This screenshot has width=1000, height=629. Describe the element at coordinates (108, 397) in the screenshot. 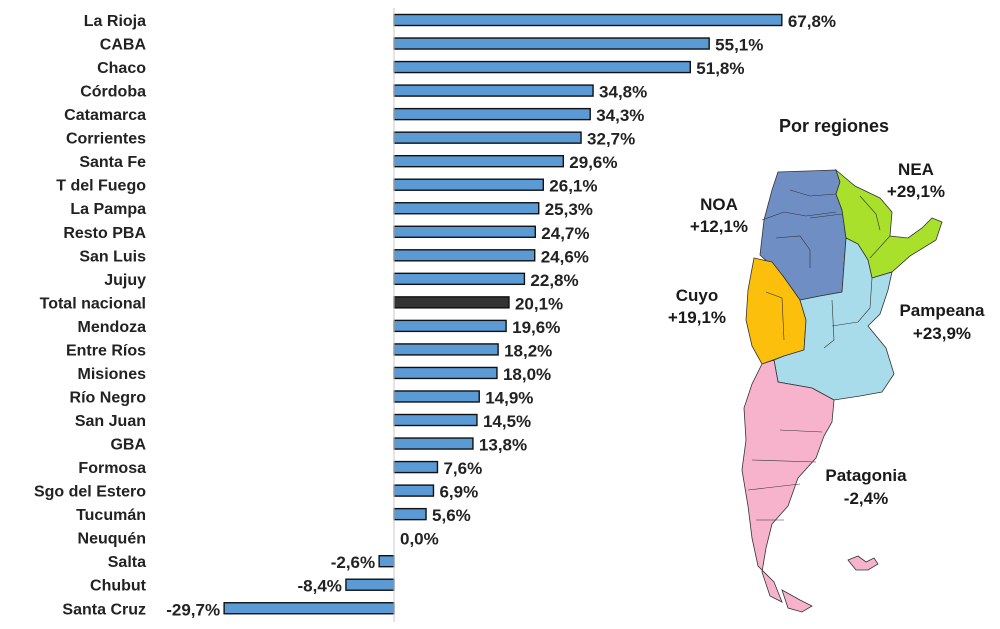

I see `category-label-rio-negro: Río Negro` at that location.